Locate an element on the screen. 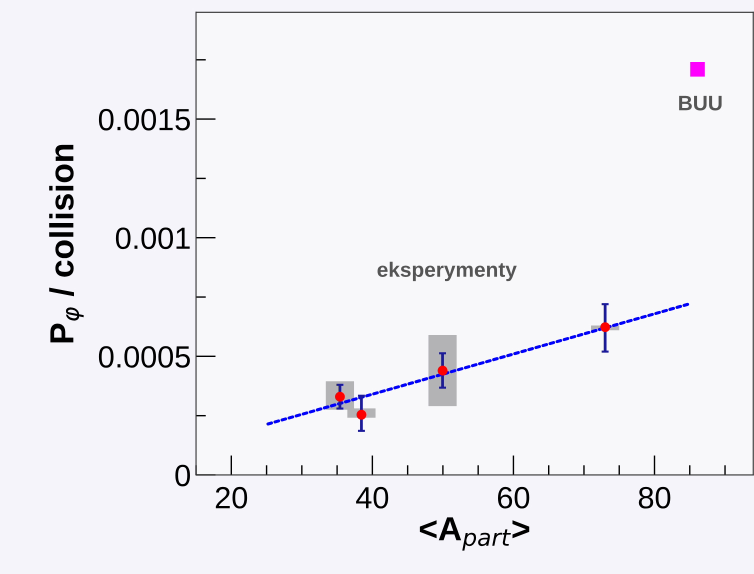  annotation: eksperymenty is located at coordinates (447, 272).